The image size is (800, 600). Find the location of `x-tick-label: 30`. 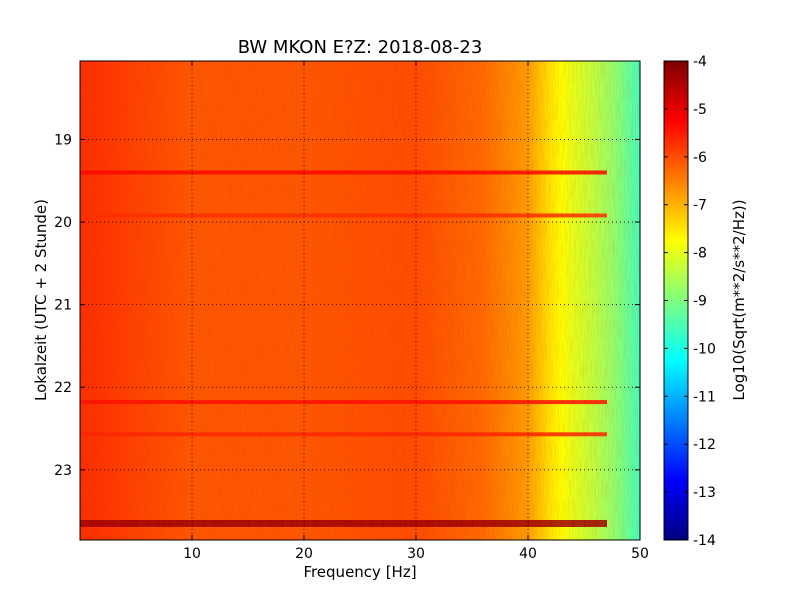

x-tick-label: 30 is located at coordinates (416, 554).